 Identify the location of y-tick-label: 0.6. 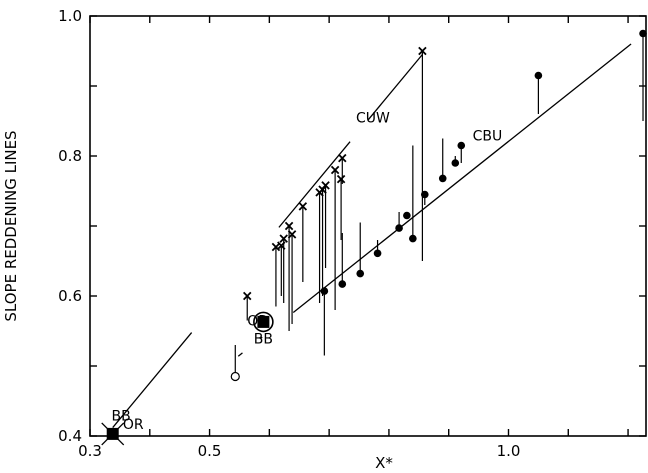
(70, 296).